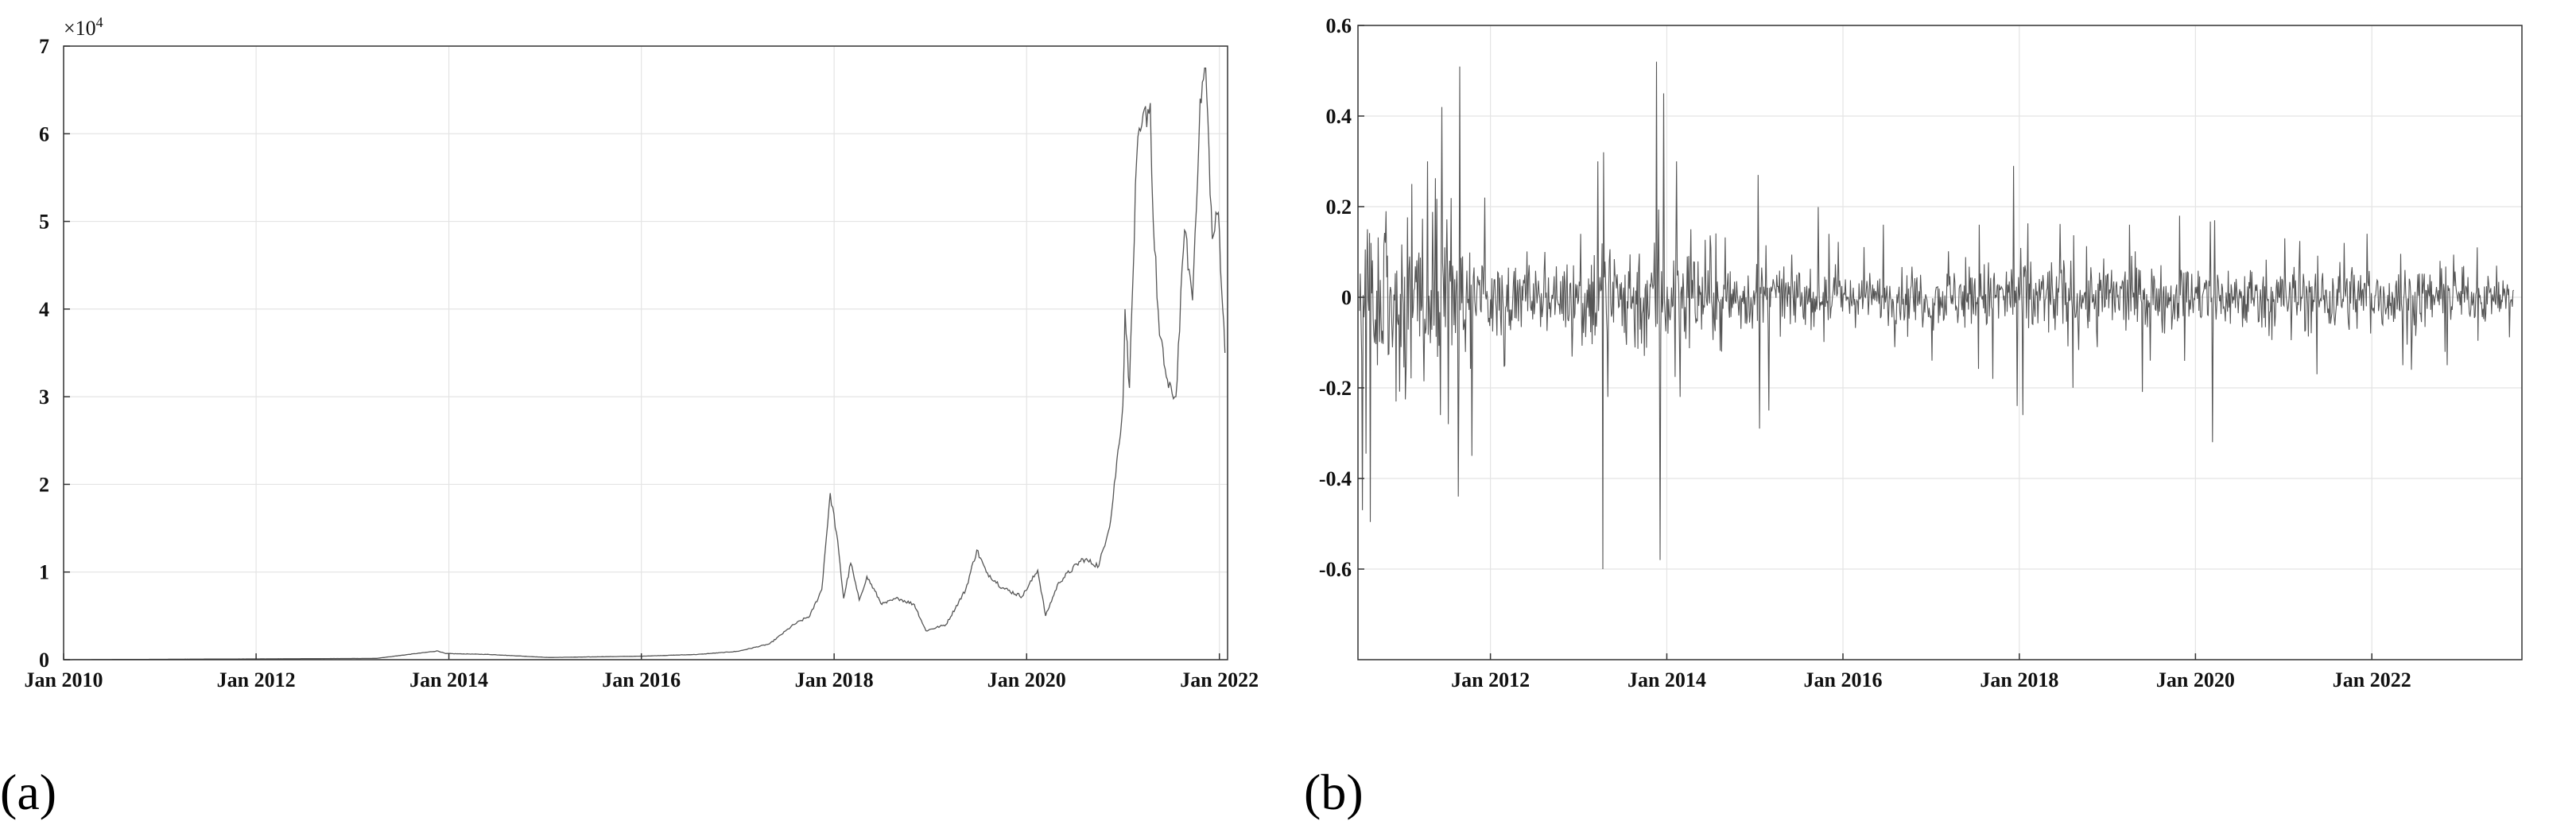 This screenshot has width=2576, height=825. Describe the element at coordinates (44, 223) in the screenshot. I see `y-tick-label: 5` at that location.